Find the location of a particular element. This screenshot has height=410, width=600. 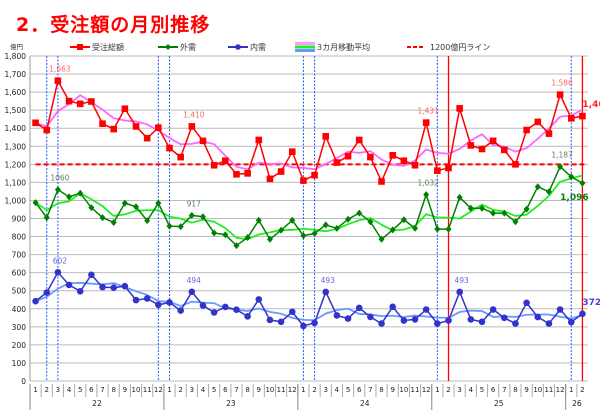

x-tick-label: 4 is located at coordinates (471, 390).